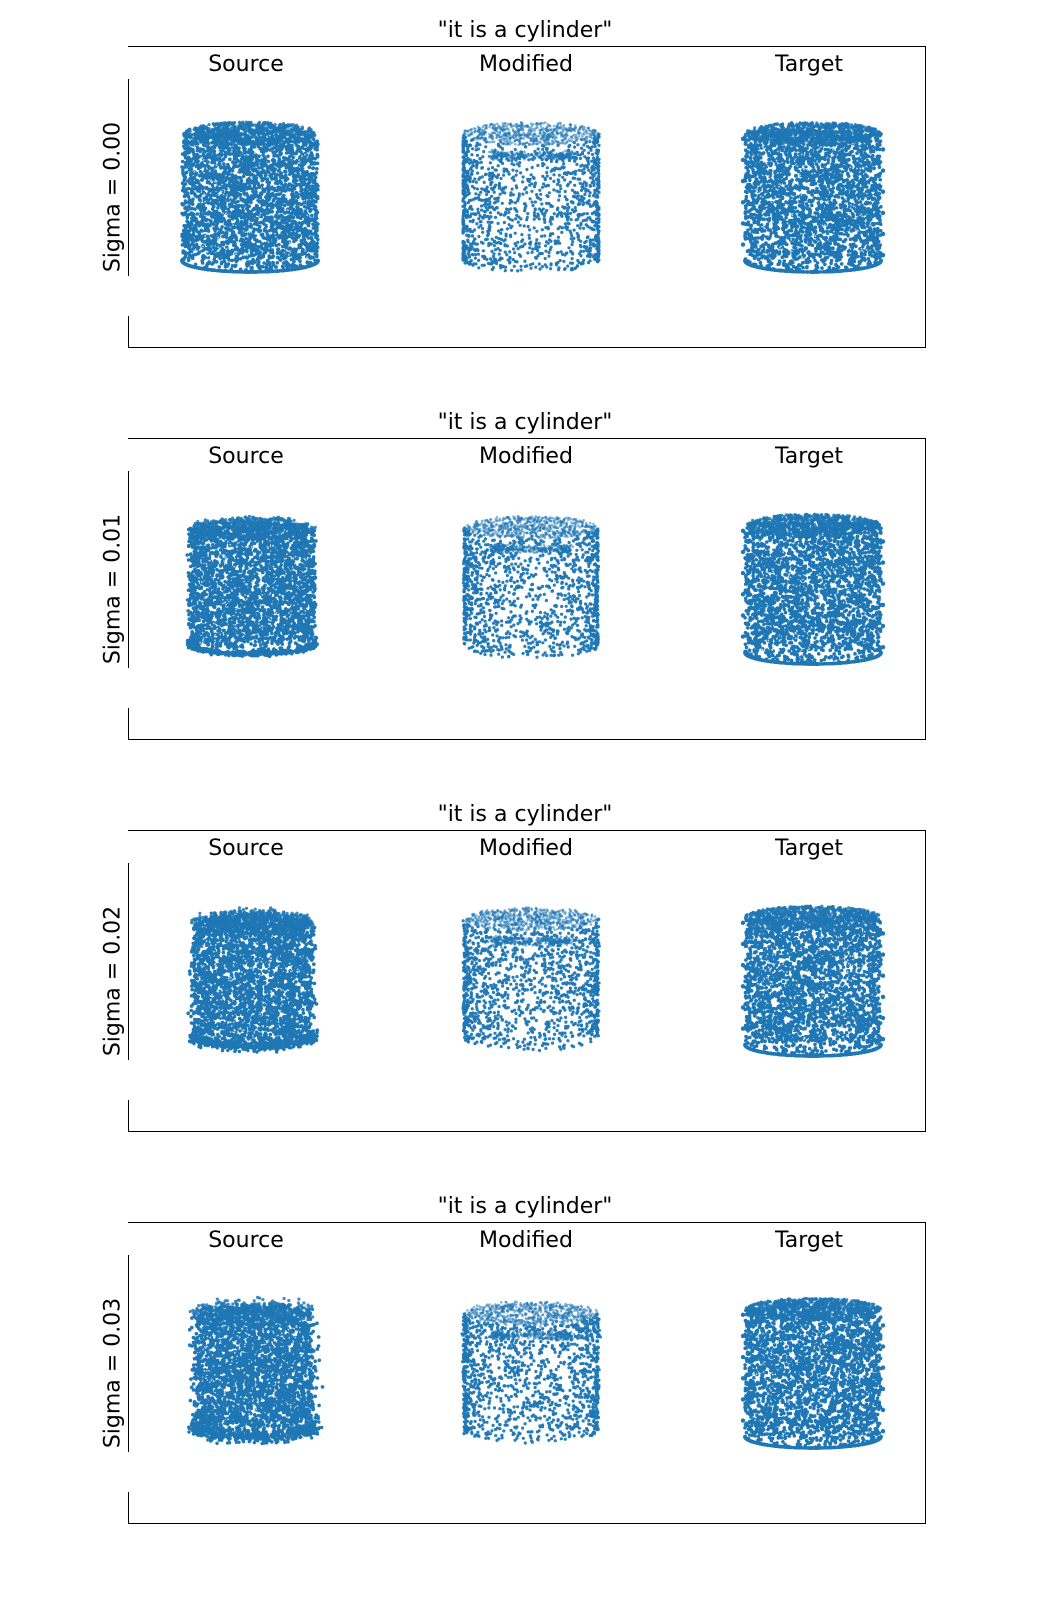  What do you see at coordinates (809, 65) in the screenshot?
I see `column-label-target: Target` at bounding box center [809, 65].